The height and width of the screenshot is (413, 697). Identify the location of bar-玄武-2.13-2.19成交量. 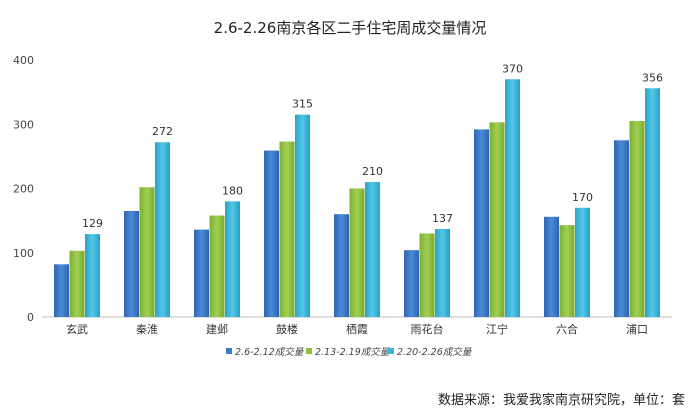
(77, 283).